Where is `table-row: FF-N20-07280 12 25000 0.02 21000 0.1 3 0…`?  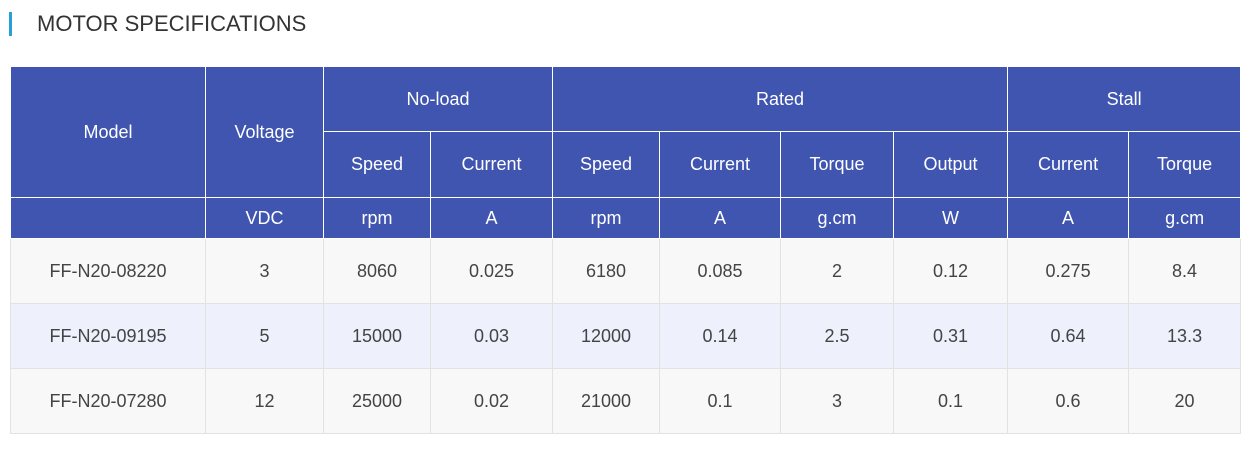 table-row: FF-N20-07280 12 25000 0.02 21000 0.1 3 0… is located at coordinates (626, 401).